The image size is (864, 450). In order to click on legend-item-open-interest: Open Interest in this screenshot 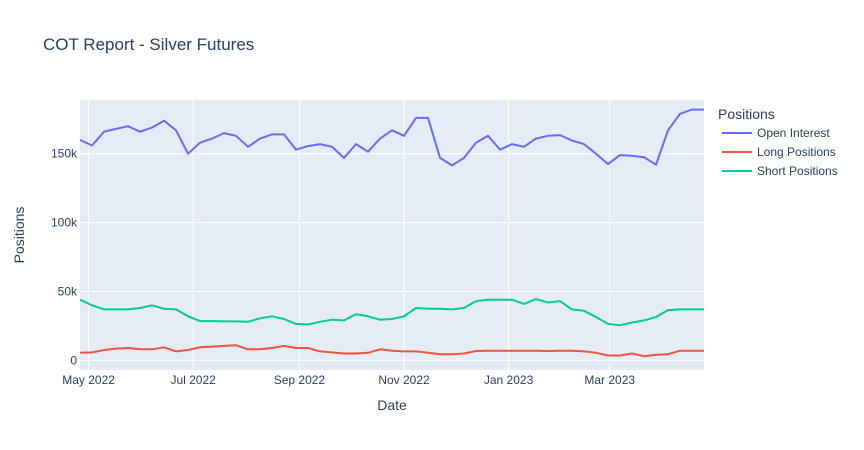, I will do `click(776, 133)`.